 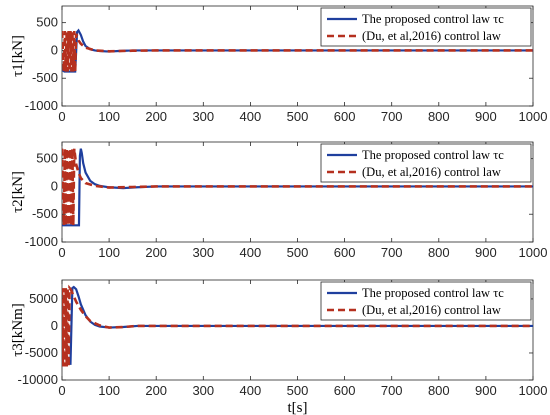 What do you see at coordinates (18, 192) in the screenshot?
I see `y-axis-label: τ2[kN]` at bounding box center [18, 192].